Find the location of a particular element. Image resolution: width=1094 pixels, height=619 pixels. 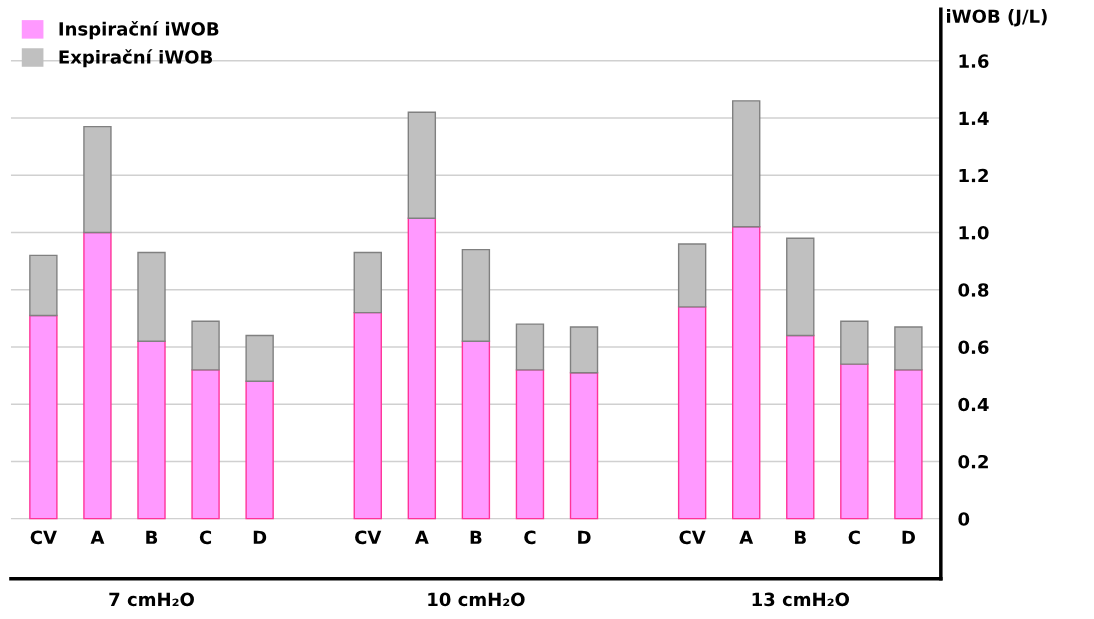

y-axis-title: iWOB (J/L) is located at coordinates (997, 18).